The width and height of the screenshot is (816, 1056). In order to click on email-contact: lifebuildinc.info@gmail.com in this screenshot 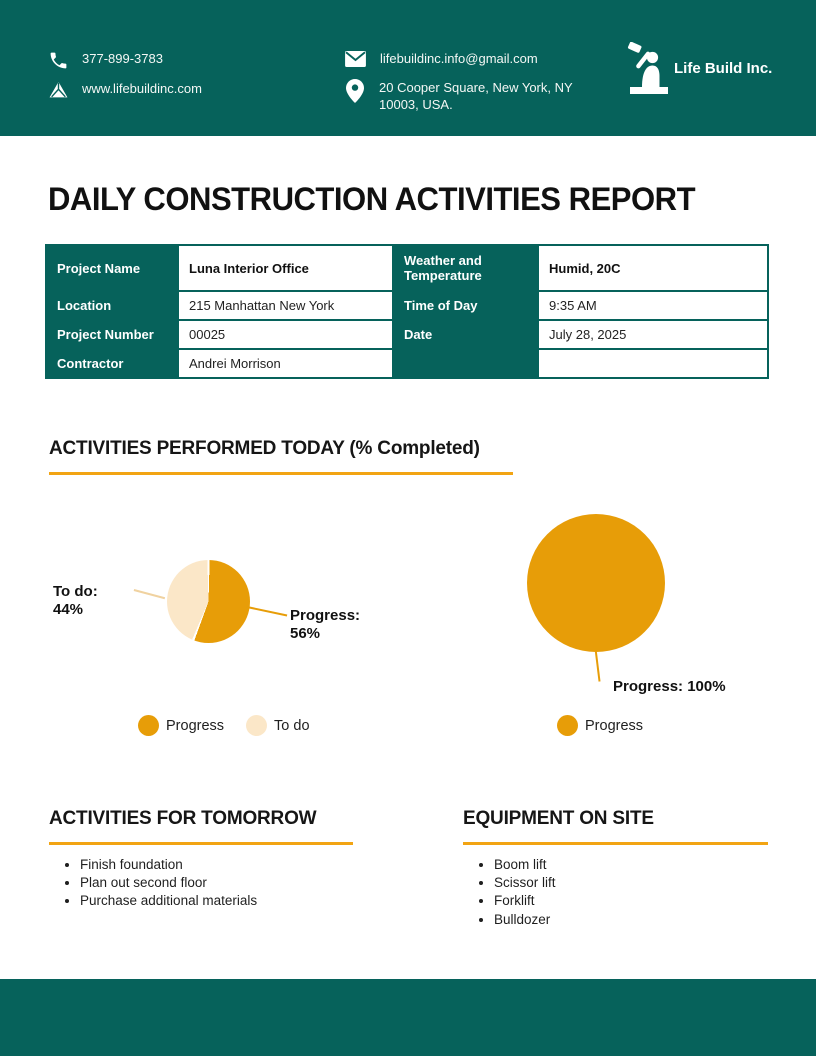, I will do `click(441, 61)`.